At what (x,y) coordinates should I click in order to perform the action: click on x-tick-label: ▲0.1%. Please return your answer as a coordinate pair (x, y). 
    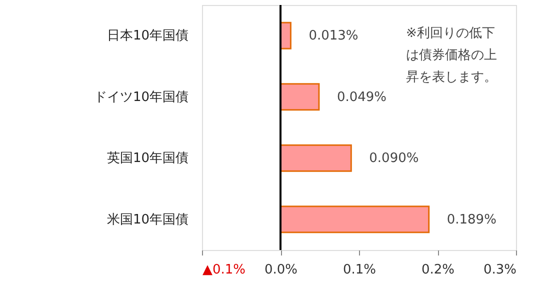
    Looking at the image, I should click on (224, 270).